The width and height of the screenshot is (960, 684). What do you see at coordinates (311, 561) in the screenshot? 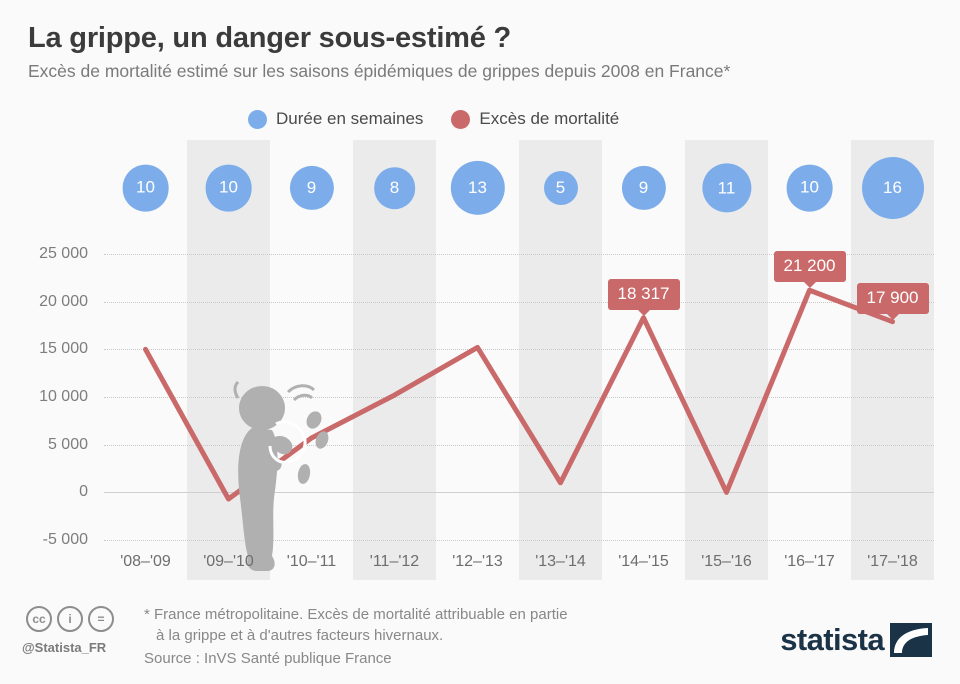
I see `x-axis-tick-label: '10–'11` at bounding box center [311, 561].